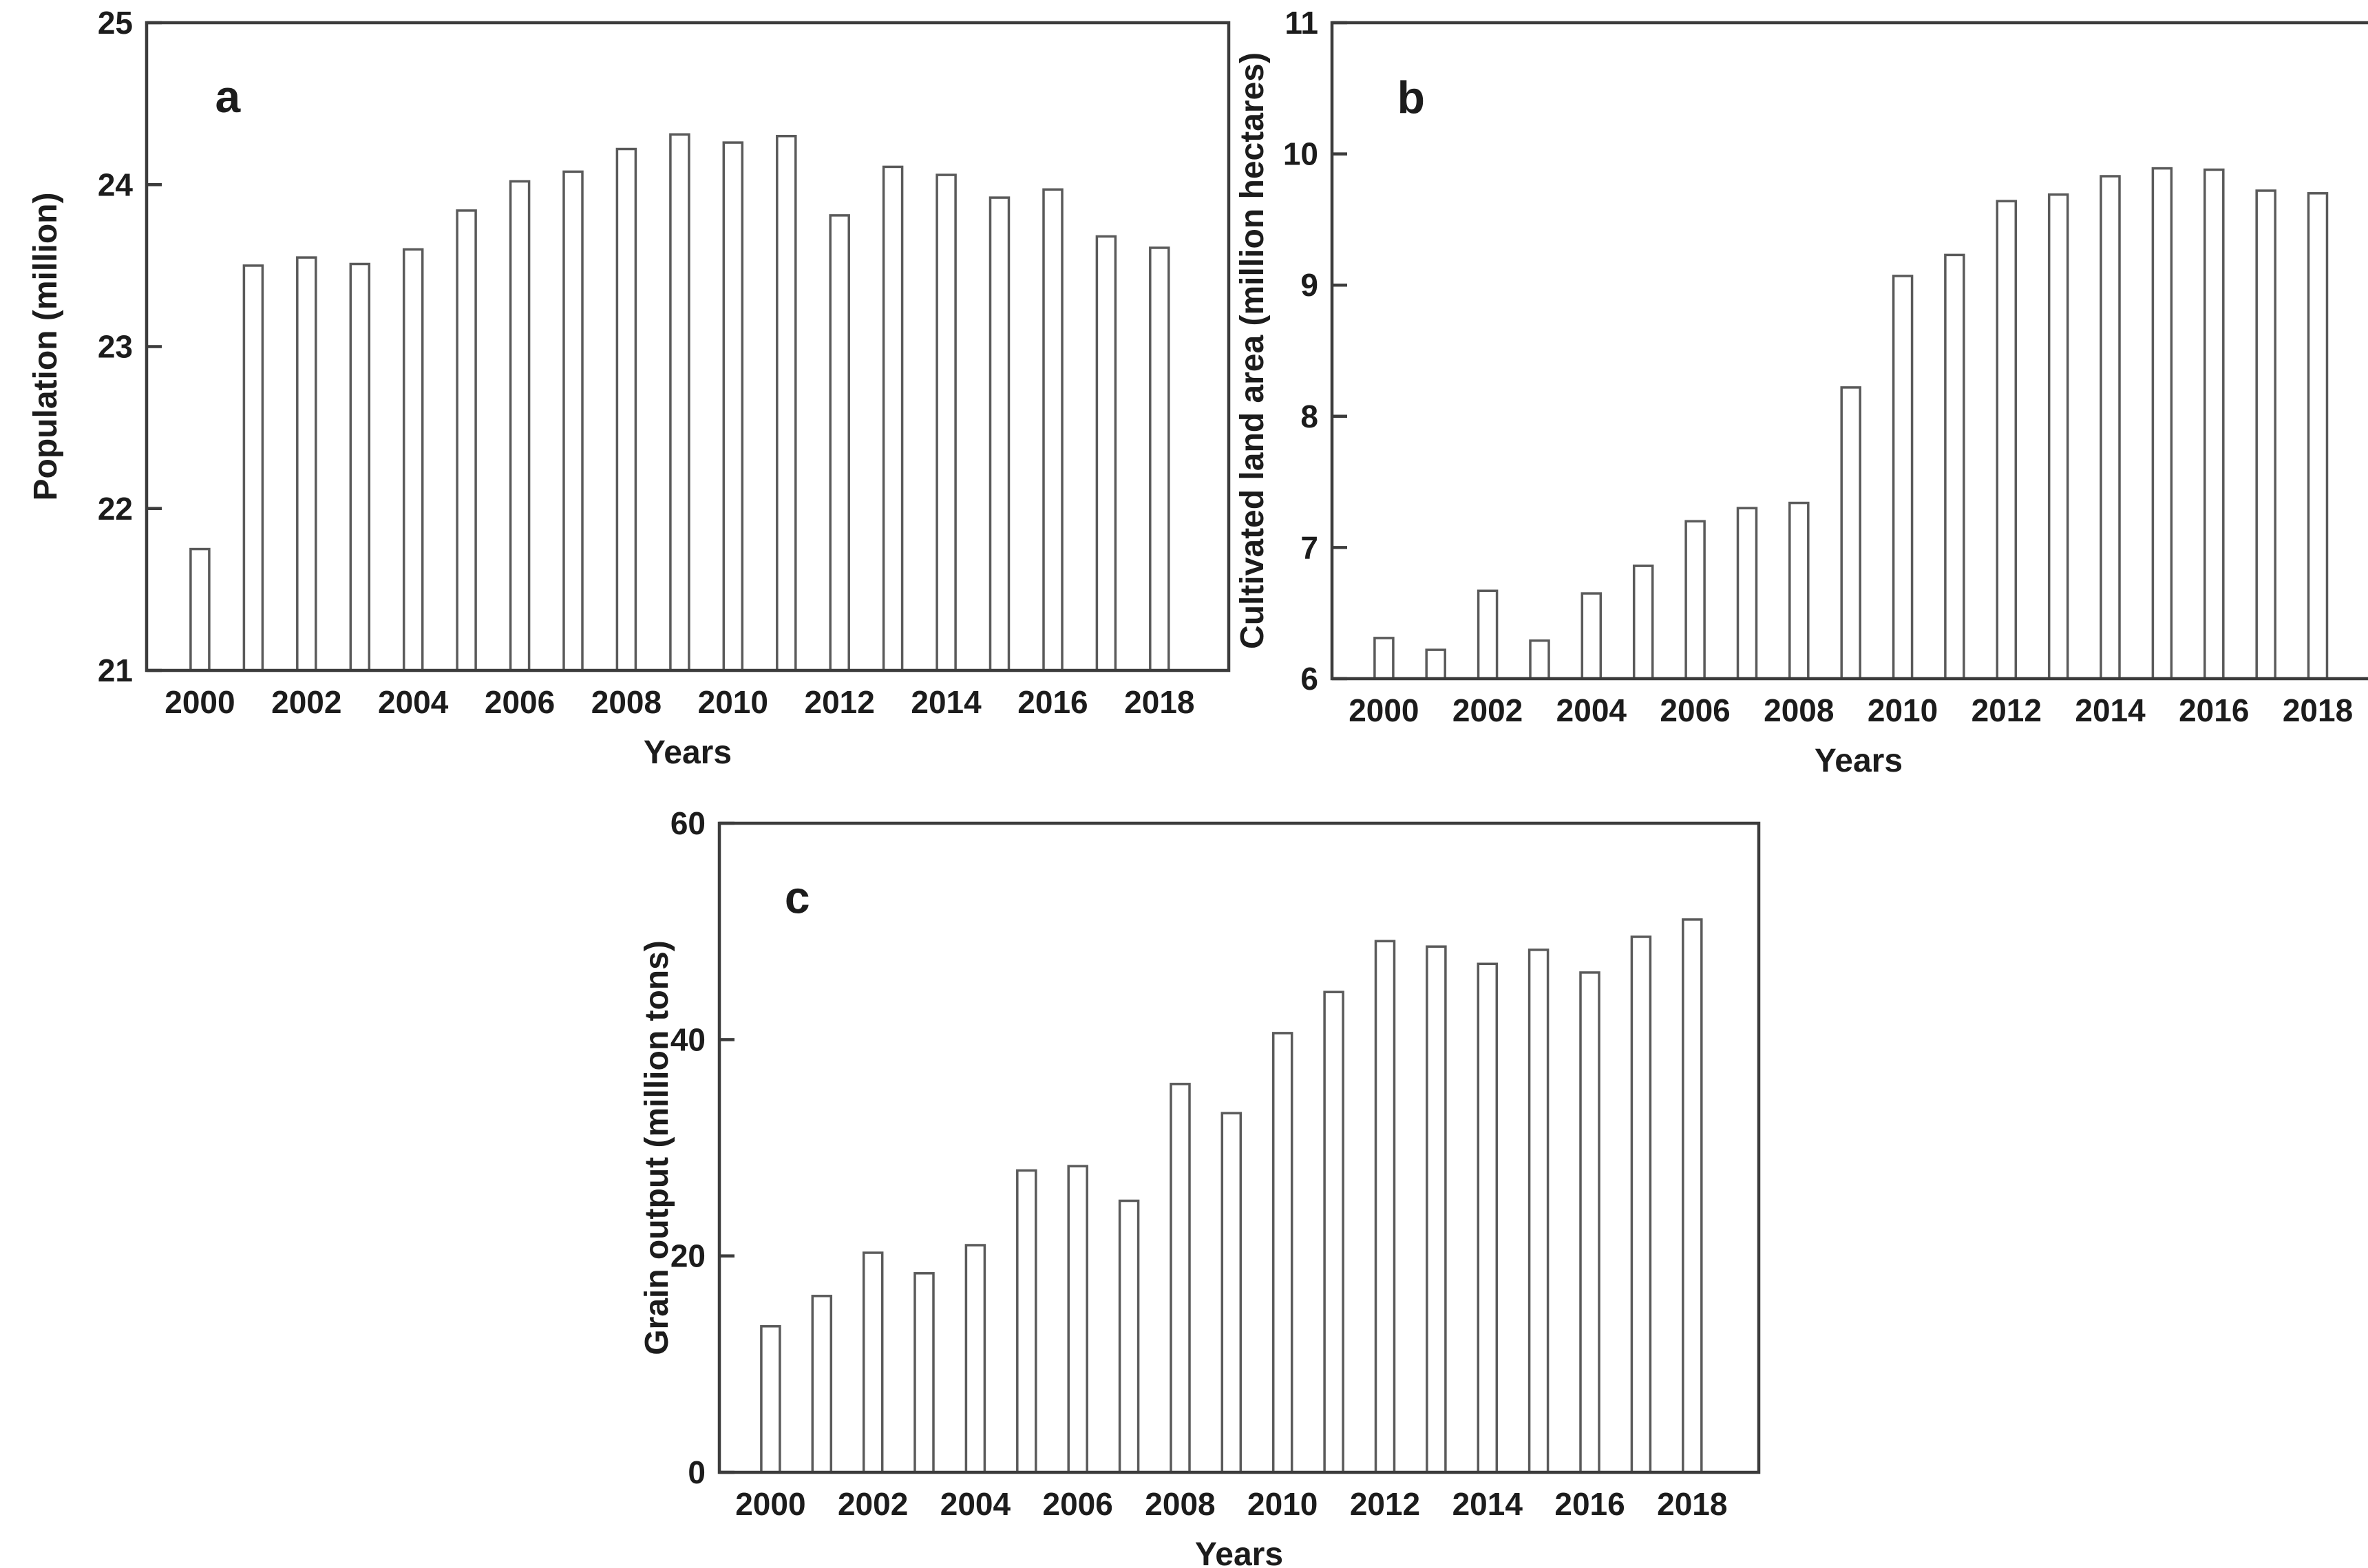 The width and height of the screenshot is (2368, 1568). Describe the element at coordinates (657, 1147) in the screenshot. I see `y-axis-title: Grain output (million tons)` at that location.